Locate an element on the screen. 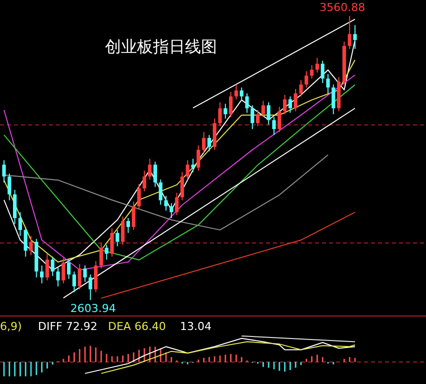 The image size is (426, 384). text: 13.04 is located at coordinates (196, 326).